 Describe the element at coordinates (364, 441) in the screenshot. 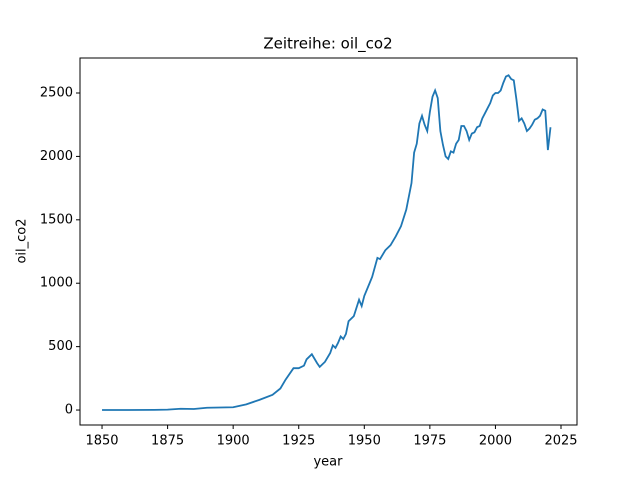

I see `x-tick-label: 1950` at that location.